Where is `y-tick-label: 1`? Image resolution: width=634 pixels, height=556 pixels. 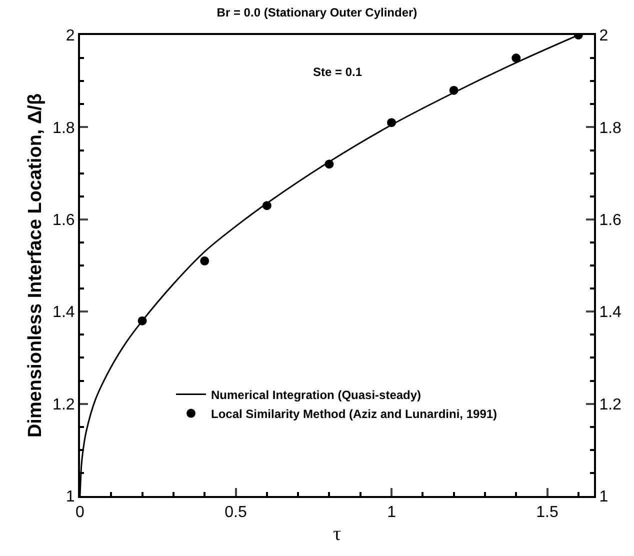 y-tick-label: 1 is located at coordinates (70, 497).